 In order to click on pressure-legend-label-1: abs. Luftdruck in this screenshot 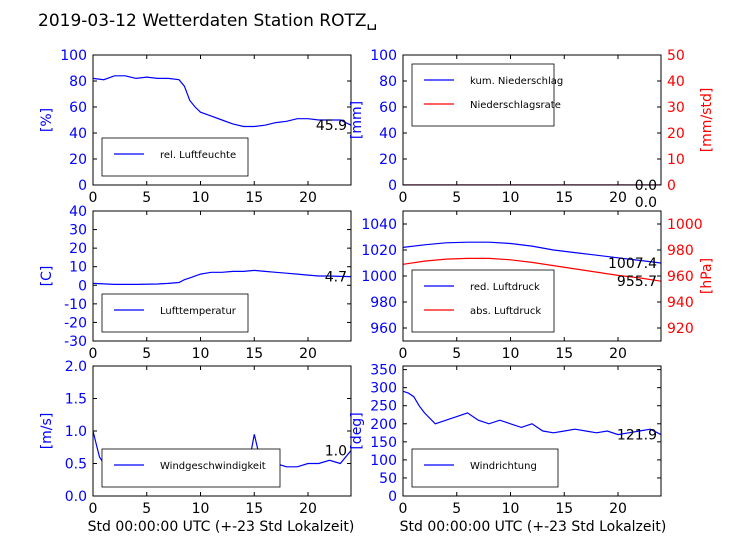, I will do `click(505, 311)`.